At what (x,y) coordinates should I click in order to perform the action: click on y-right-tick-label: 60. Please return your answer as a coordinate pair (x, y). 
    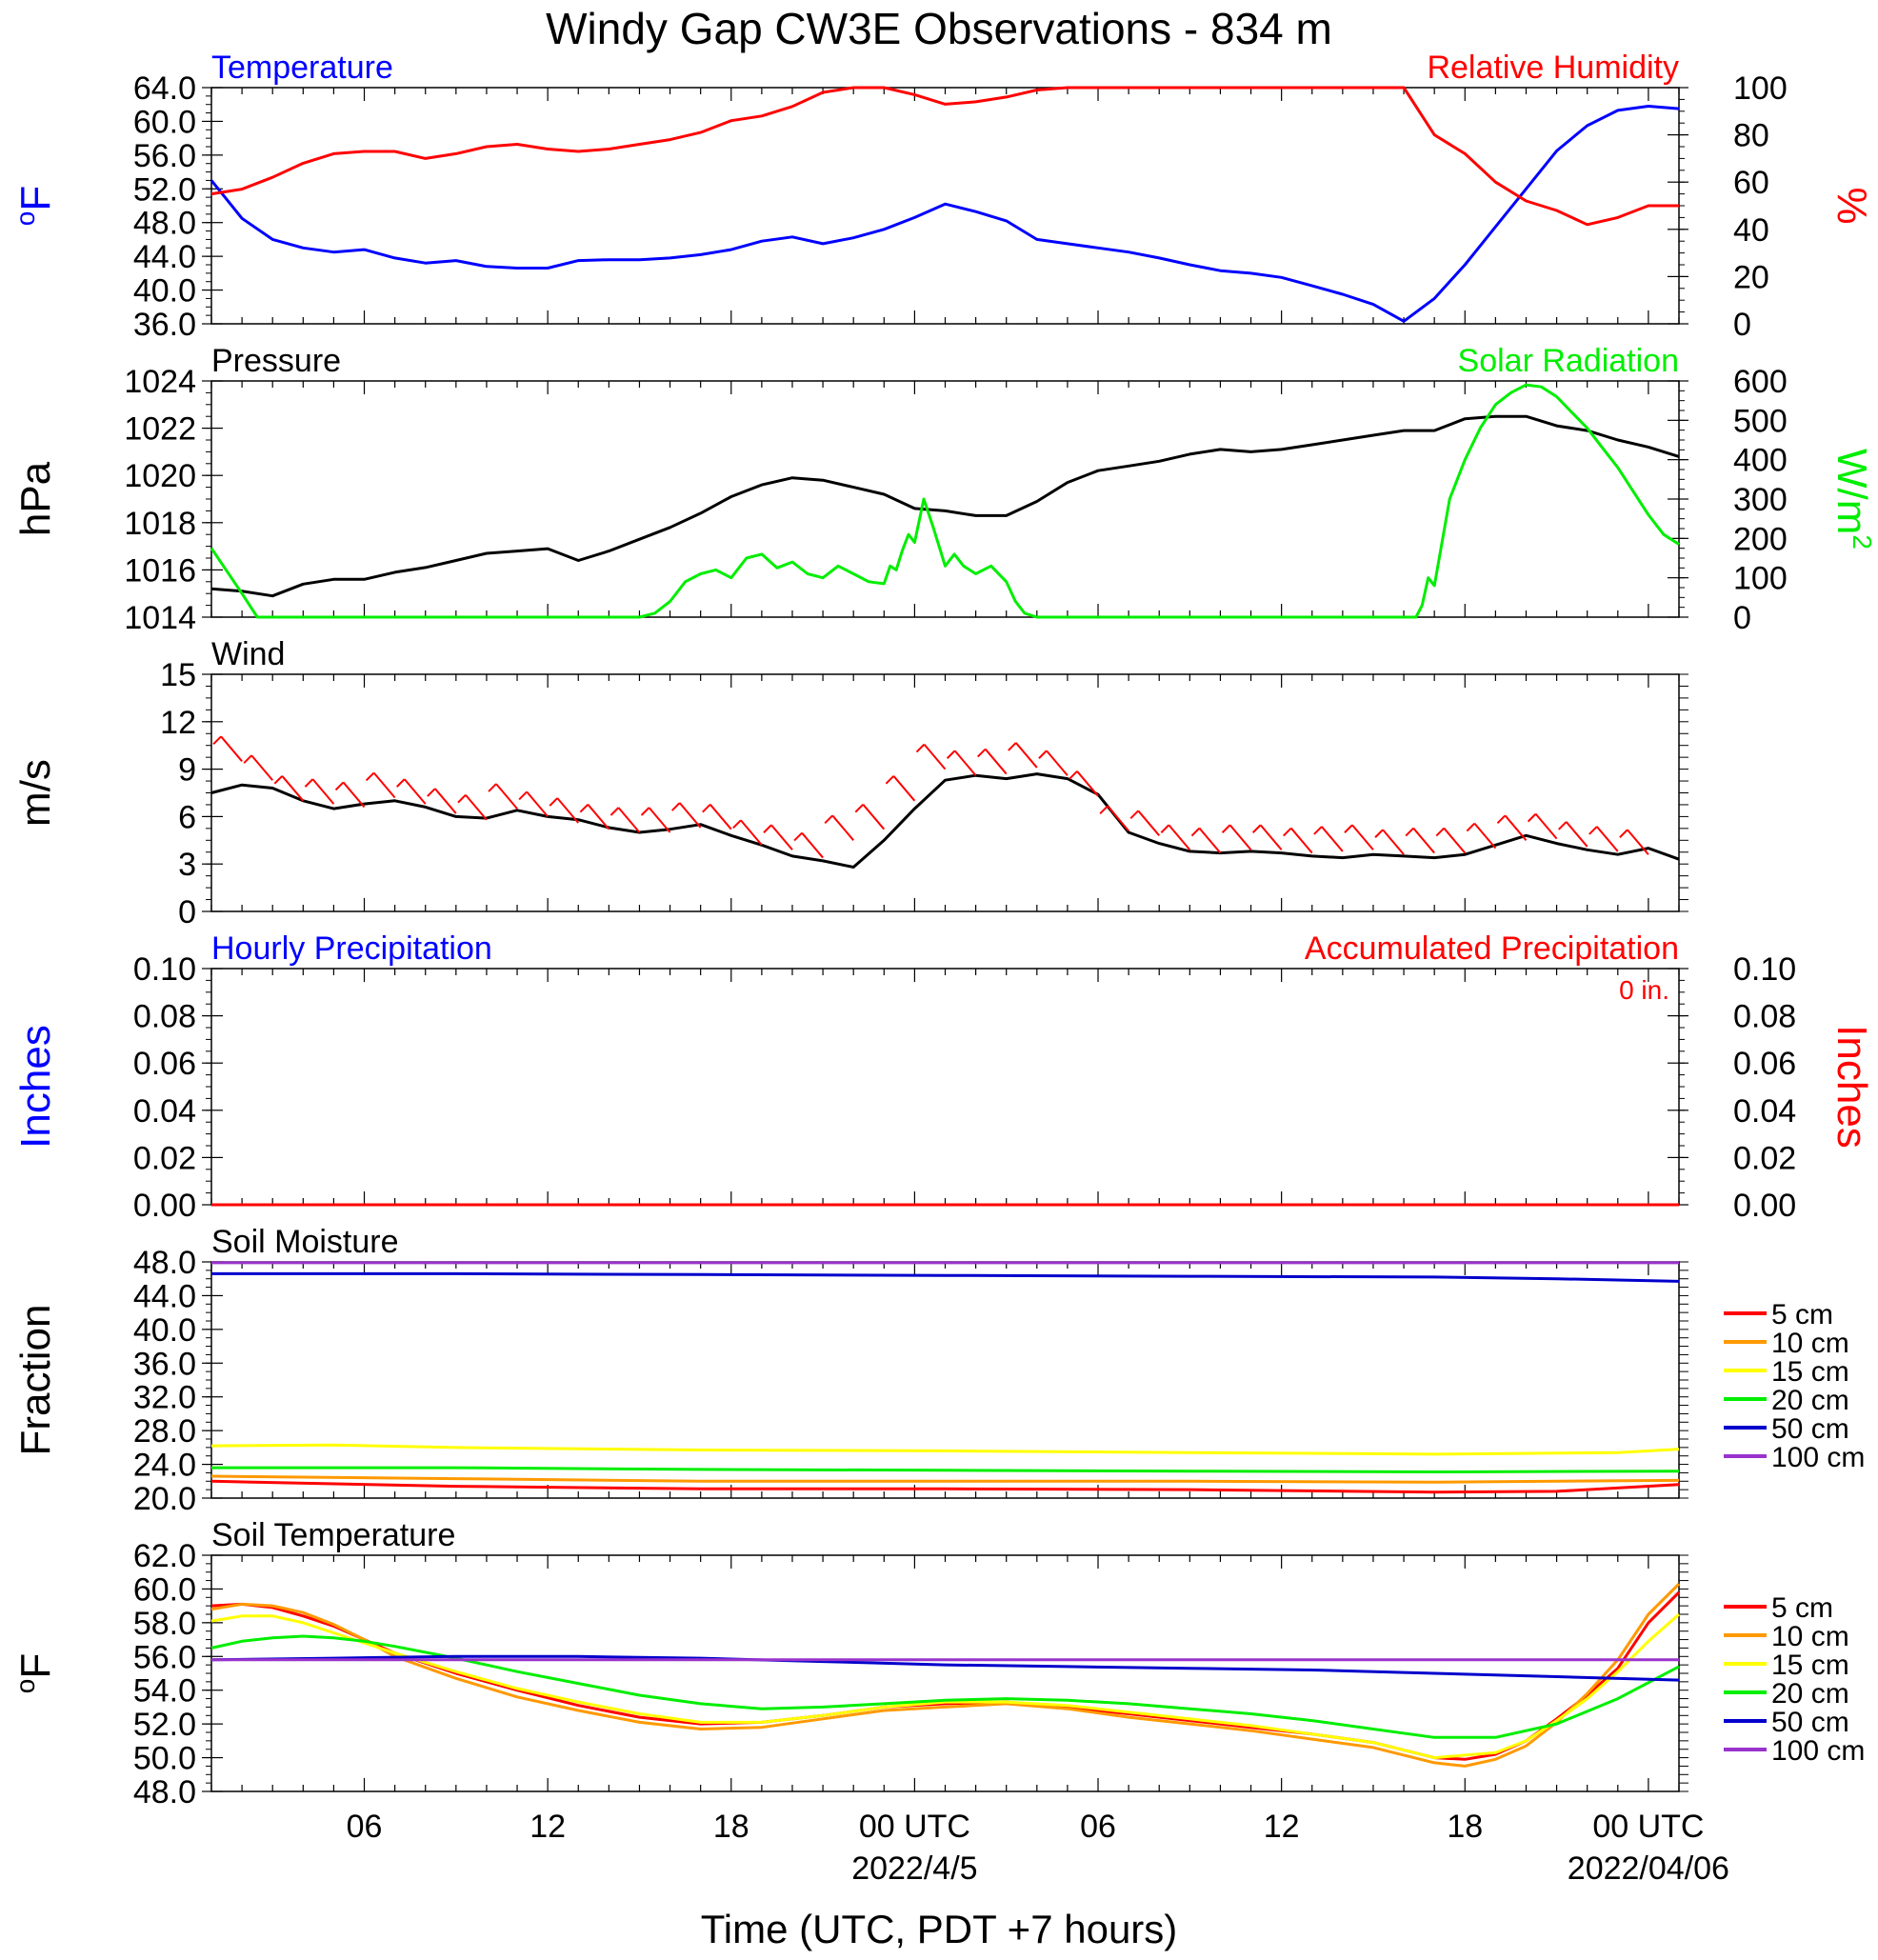
    Looking at the image, I should click on (1751, 183).